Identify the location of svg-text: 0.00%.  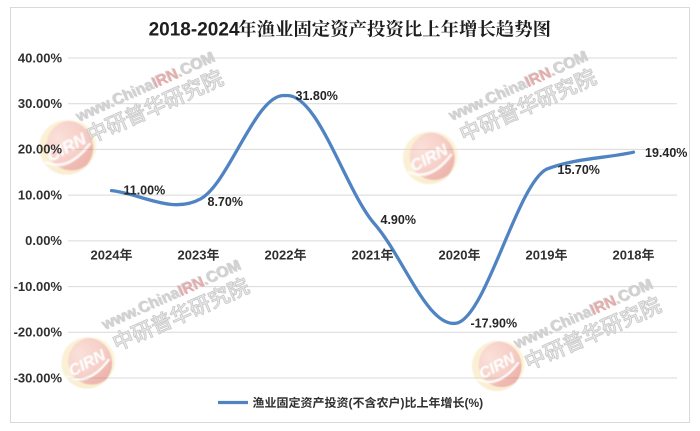
(43, 240).